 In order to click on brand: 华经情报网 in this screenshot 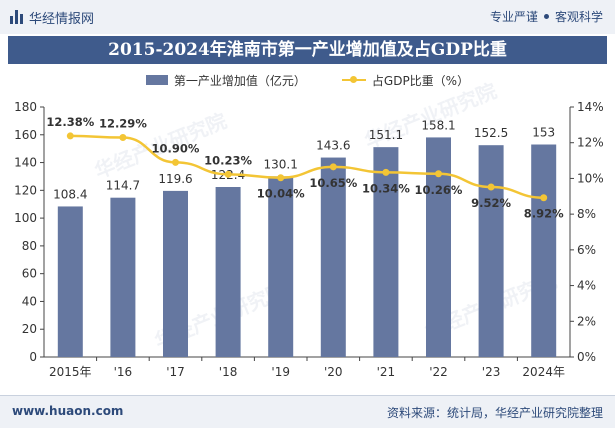, I will do `click(52, 17)`.